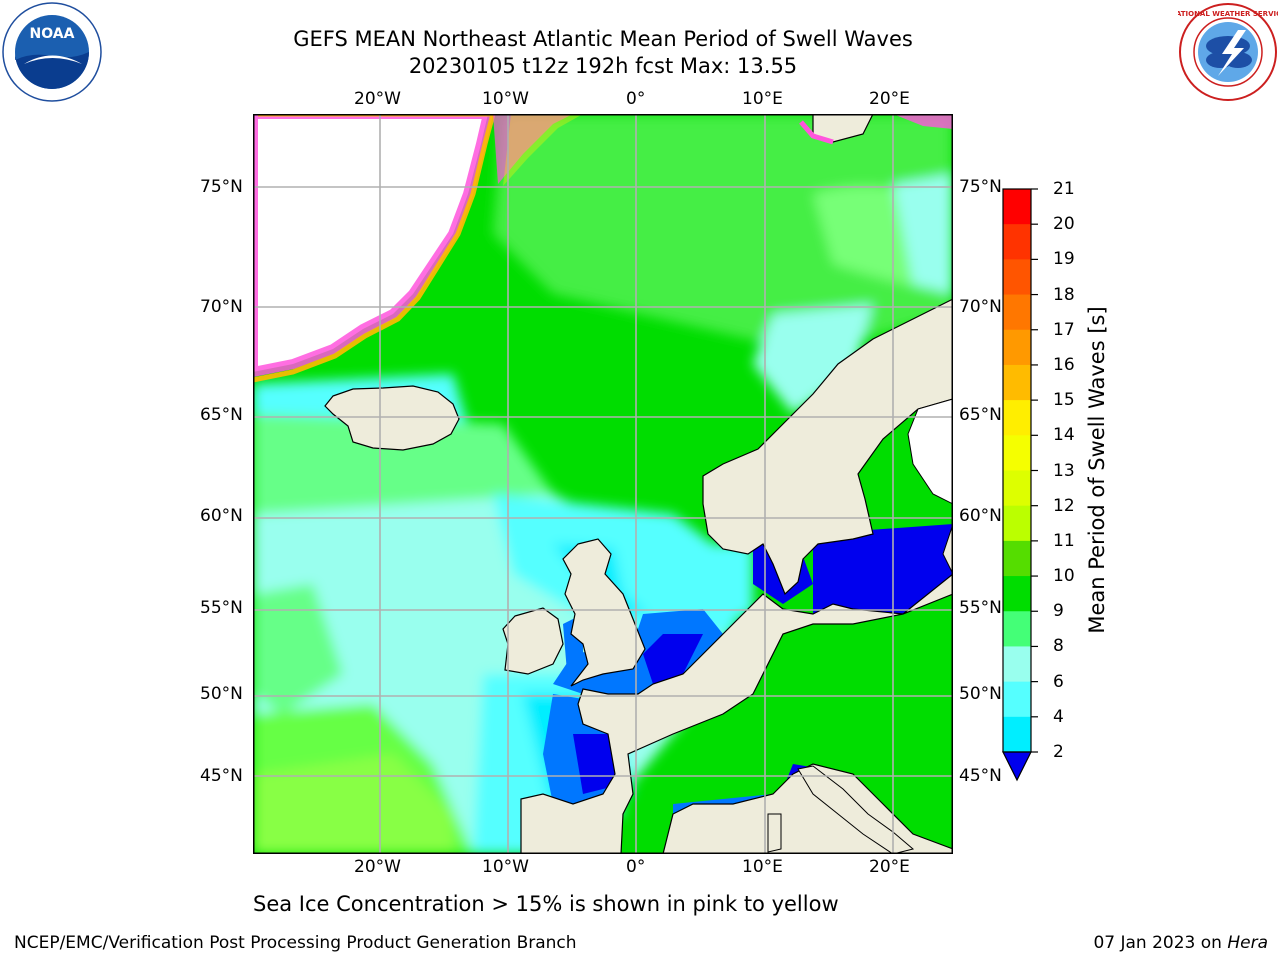 The height and width of the screenshot is (960, 1280). Describe the element at coordinates (1058, 611) in the screenshot. I see `colorbar-tick-label: 9` at that location.